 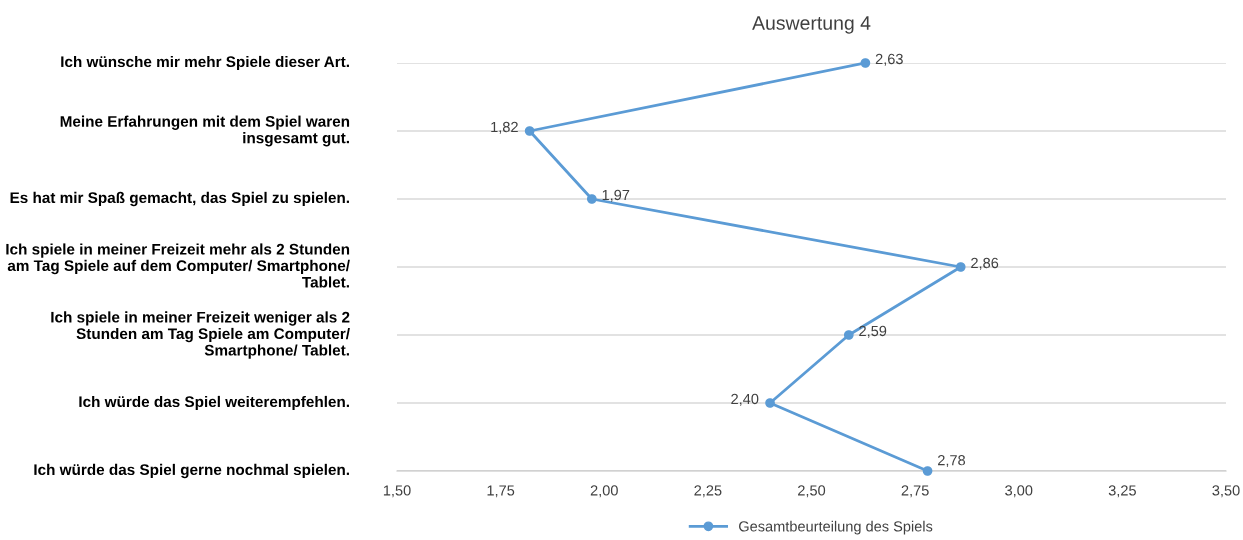 What do you see at coordinates (501, 491) in the screenshot?
I see `x-tick-label: 1,75` at bounding box center [501, 491].